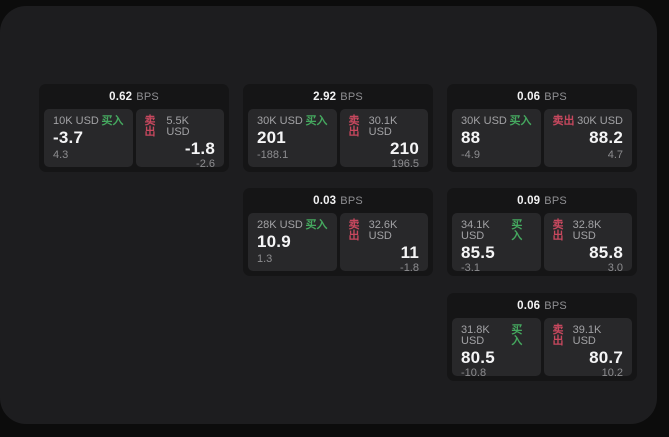  I want to click on buy-price: 88, so click(471, 137).